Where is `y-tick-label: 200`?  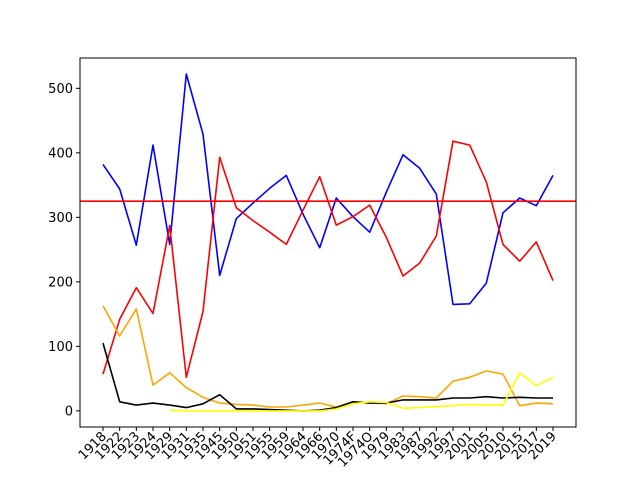 y-tick-label: 200 is located at coordinates (60, 282).